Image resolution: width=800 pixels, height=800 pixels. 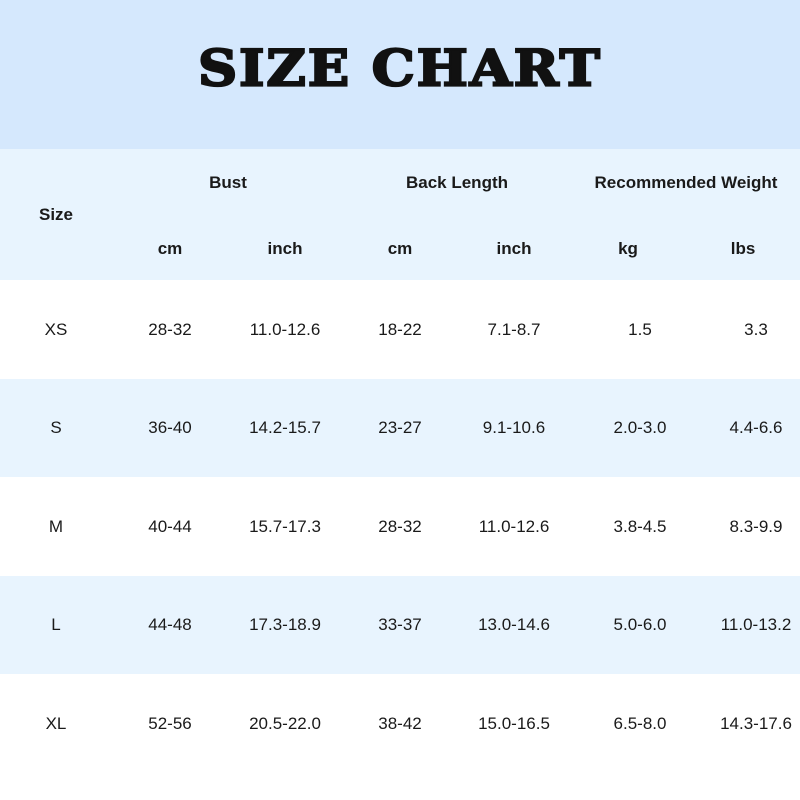 What do you see at coordinates (514, 329) in the screenshot?
I see `table-cell: 7.1-8.7` at bounding box center [514, 329].